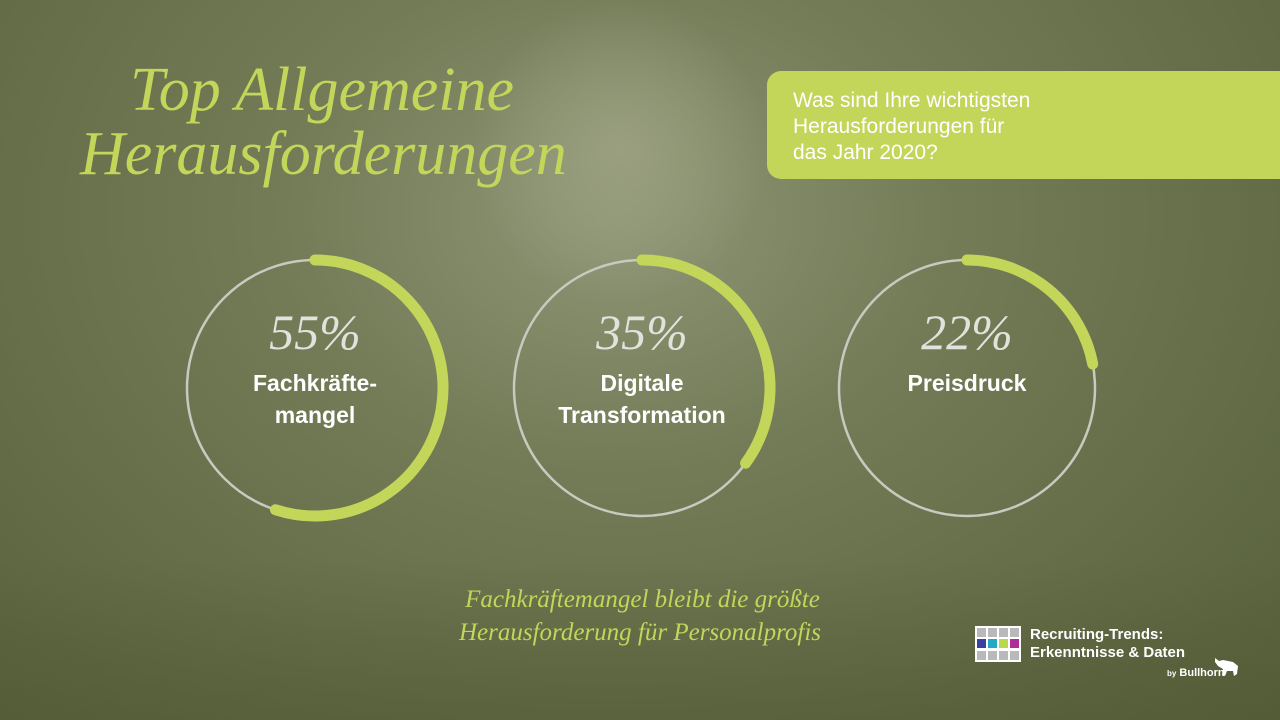 The width and height of the screenshot is (1280, 720). I want to click on percent-label: 22%, so click(967, 332).